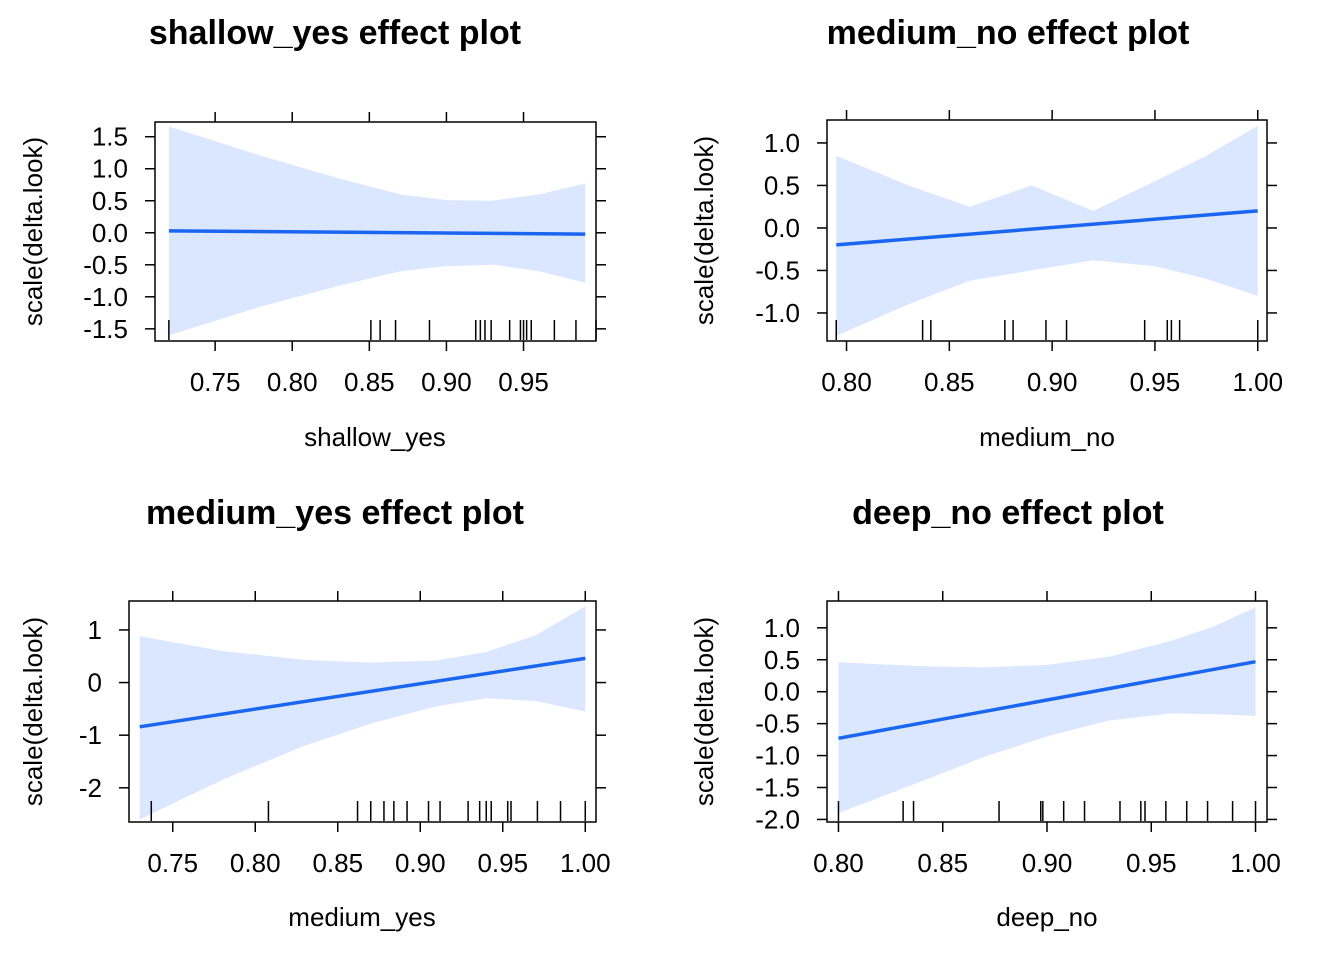 Image resolution: width=1344 pixels, height=960 pixels. Describe the element at coordinates (335, 33) in the screenshot. I see `panel-title: shallow_yes effect plot` at that location.